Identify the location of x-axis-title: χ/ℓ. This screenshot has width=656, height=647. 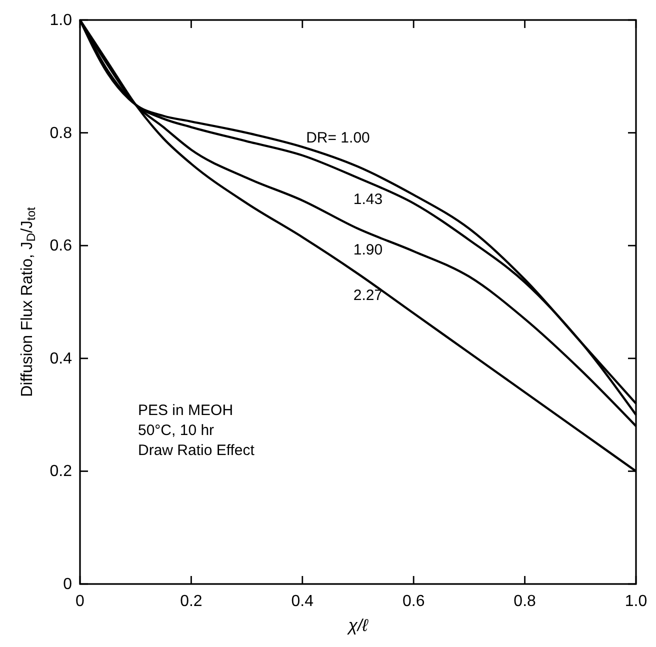
(358, 625).